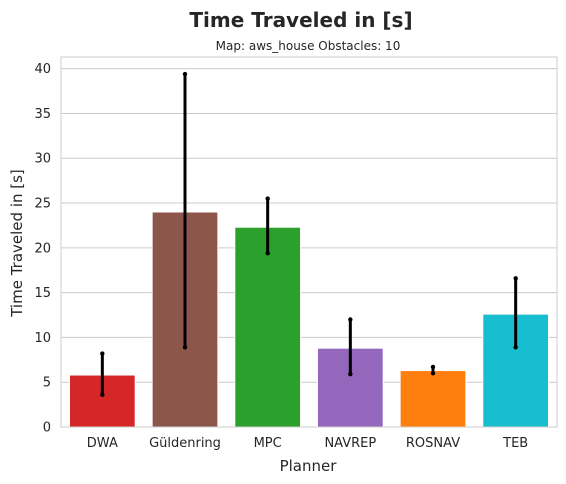  What do you see at coordinates (42, 69) in the screenshot?
I see `y-tick-label: 40` at bounding box center [42, 69].